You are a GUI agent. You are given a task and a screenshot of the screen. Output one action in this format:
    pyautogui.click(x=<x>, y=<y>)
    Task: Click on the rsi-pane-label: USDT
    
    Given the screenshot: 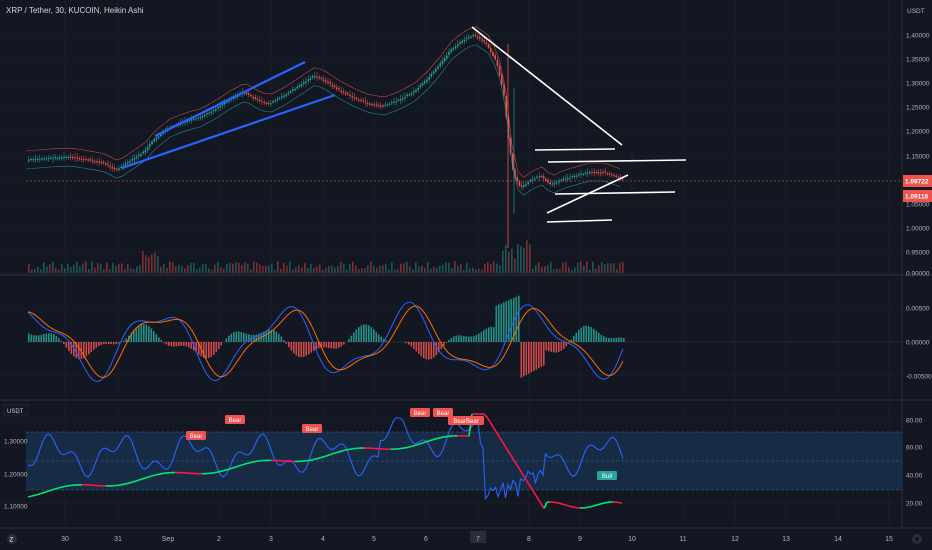 What is the action you would take?
    pyautogui.click(x=16, y=410)
    